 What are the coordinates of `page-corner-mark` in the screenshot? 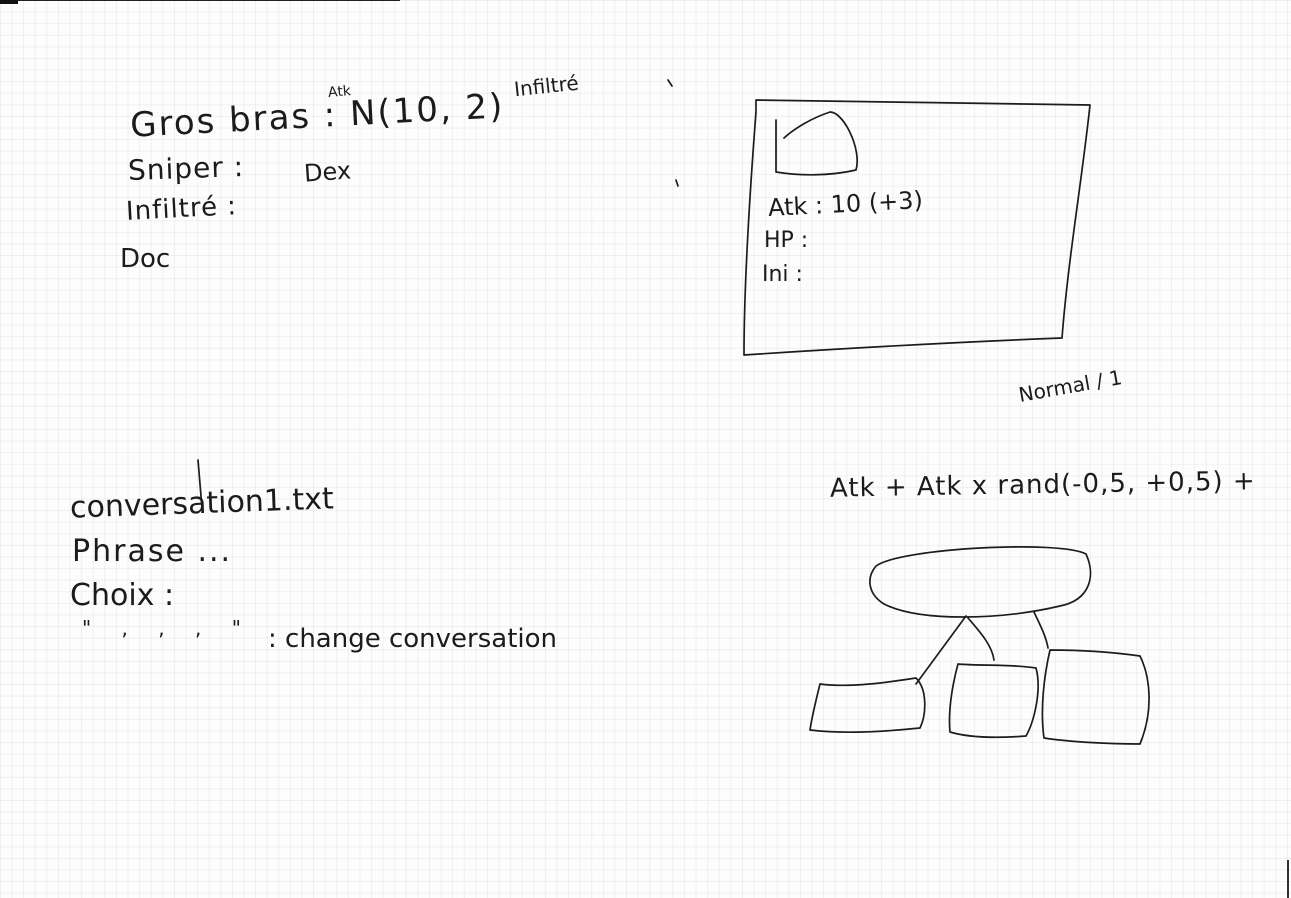 It's located at (9, 2).